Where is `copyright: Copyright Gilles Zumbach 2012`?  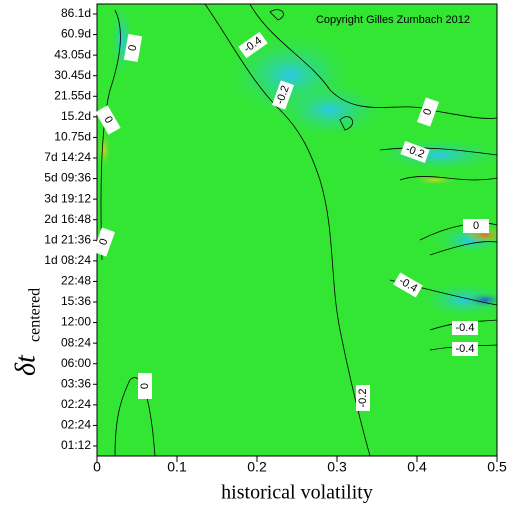
copyright: Copyright Gilles Zumbach 2012 is located at coordinates (393, 20).